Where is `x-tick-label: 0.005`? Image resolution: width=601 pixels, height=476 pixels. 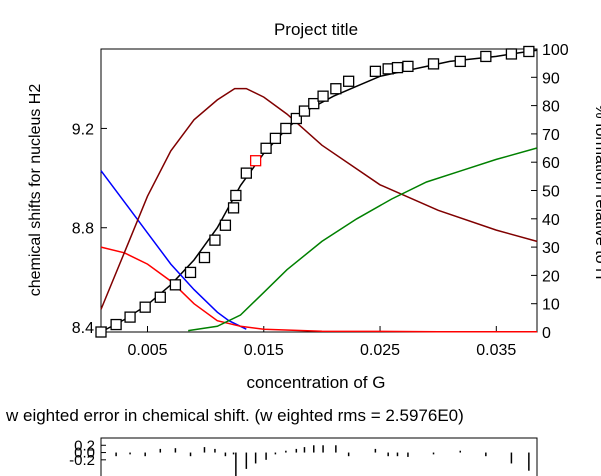
x-tick-label: 0.005 is located at coordinates (147, 350).